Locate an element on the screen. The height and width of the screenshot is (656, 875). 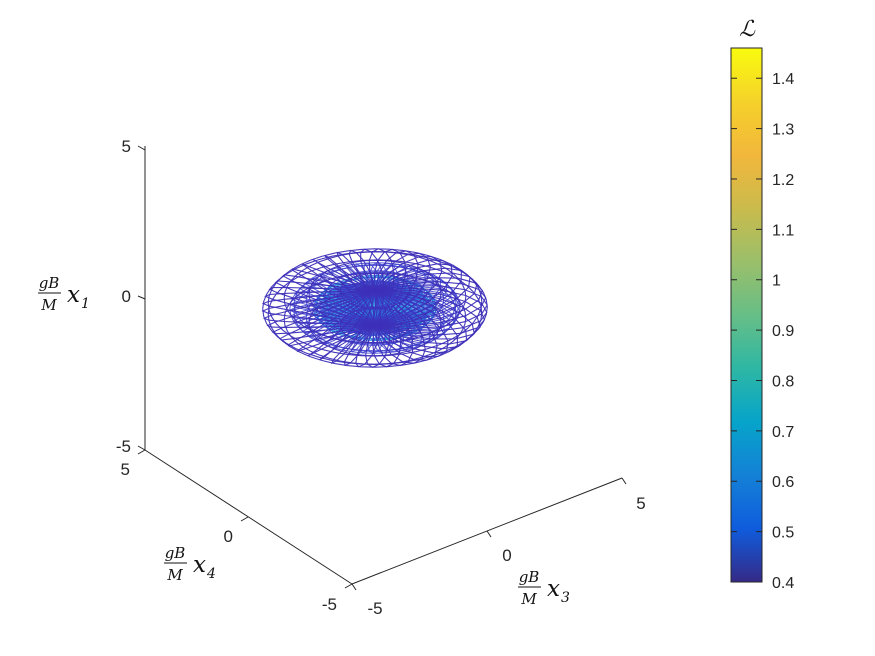
x3-tick-label: 5 is located at coordinates (640, 503).